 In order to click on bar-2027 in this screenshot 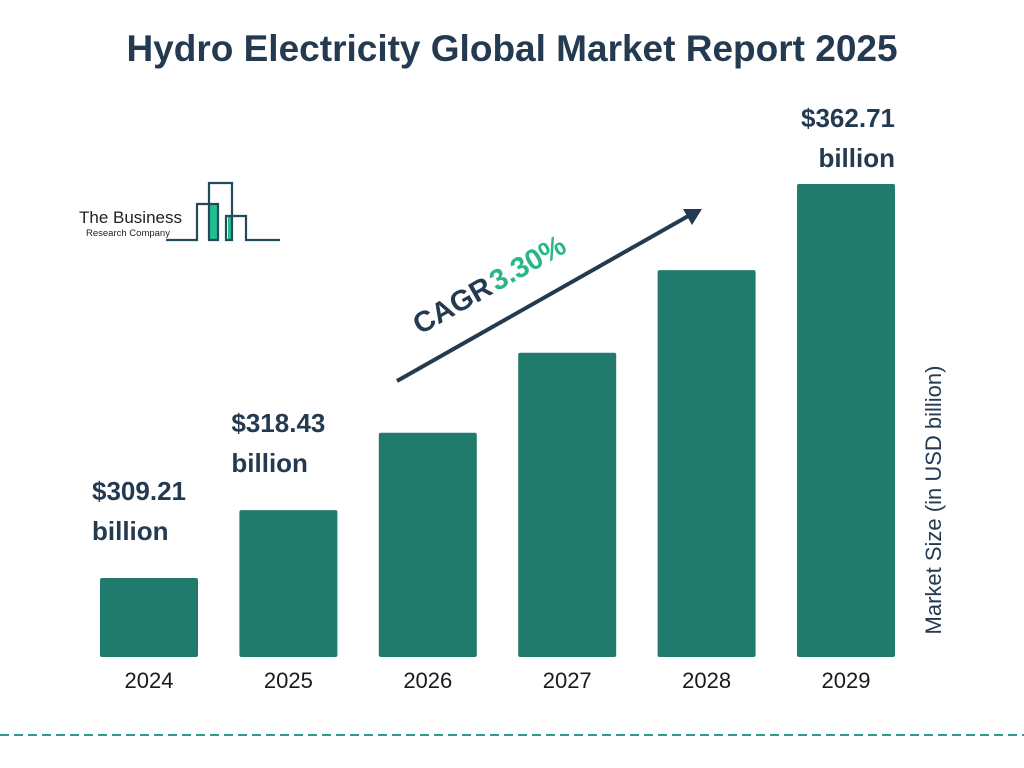, I will do `click(567, 504)`.